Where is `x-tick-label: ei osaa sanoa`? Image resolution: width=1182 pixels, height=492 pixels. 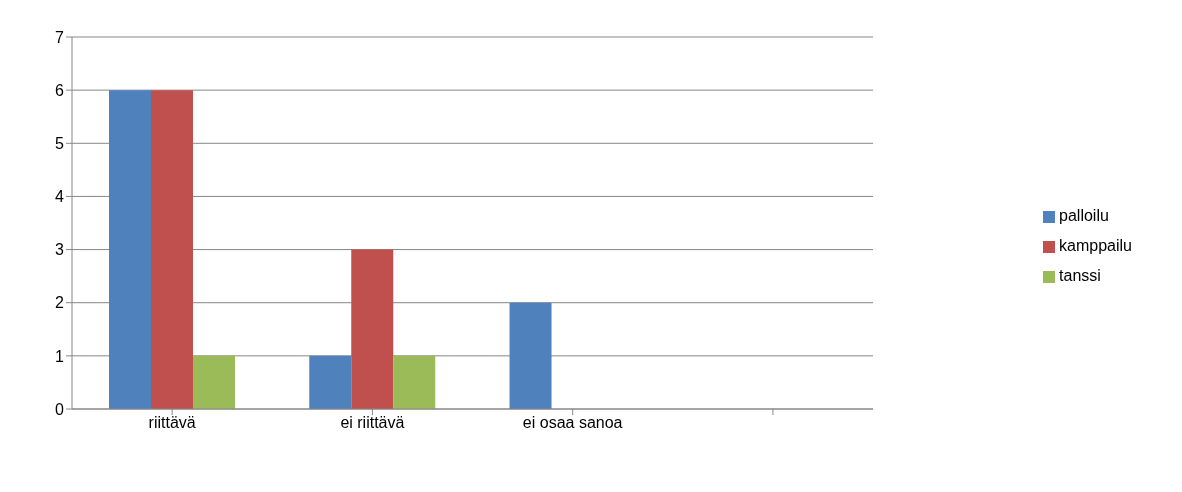 x-tick-label: ei osaa sanoa is located at coordinates (572, 423).